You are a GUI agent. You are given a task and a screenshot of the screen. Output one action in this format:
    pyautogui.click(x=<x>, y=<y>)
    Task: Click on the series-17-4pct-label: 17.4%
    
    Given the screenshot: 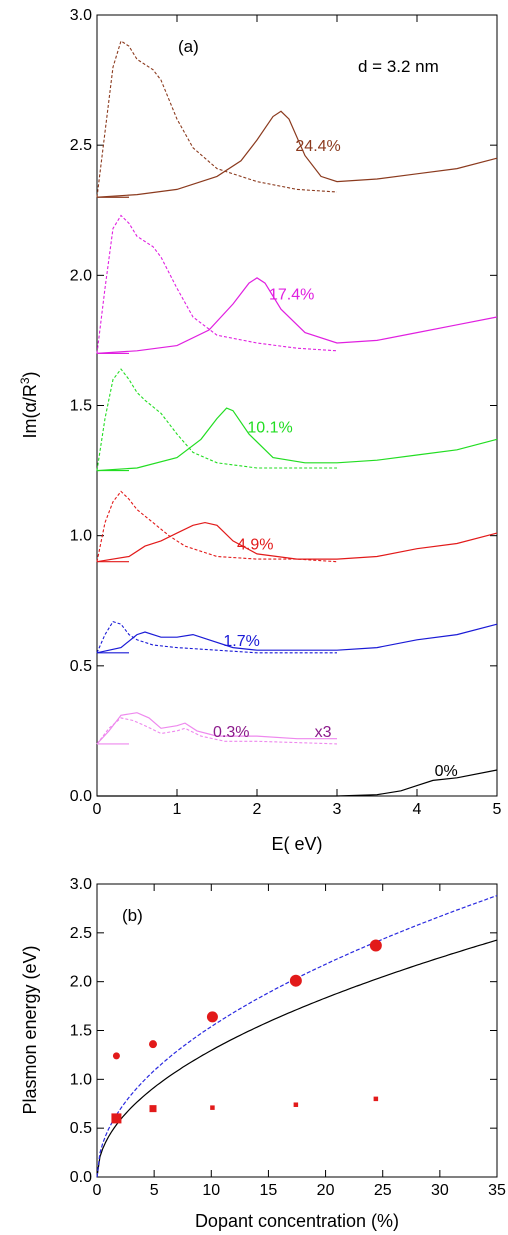 What is the action you would take?
    pyautogui.click(x=291, y=295)
    